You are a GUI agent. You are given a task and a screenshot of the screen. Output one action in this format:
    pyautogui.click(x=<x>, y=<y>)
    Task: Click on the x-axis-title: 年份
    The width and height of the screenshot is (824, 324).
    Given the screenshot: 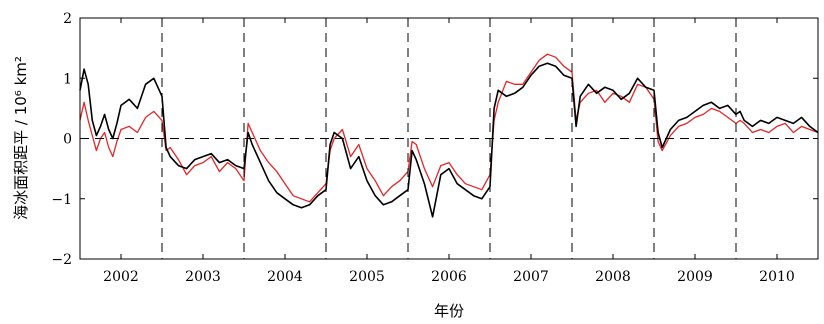 What is the action you would take?
    pyautogui.click(x=449, y=311)
    